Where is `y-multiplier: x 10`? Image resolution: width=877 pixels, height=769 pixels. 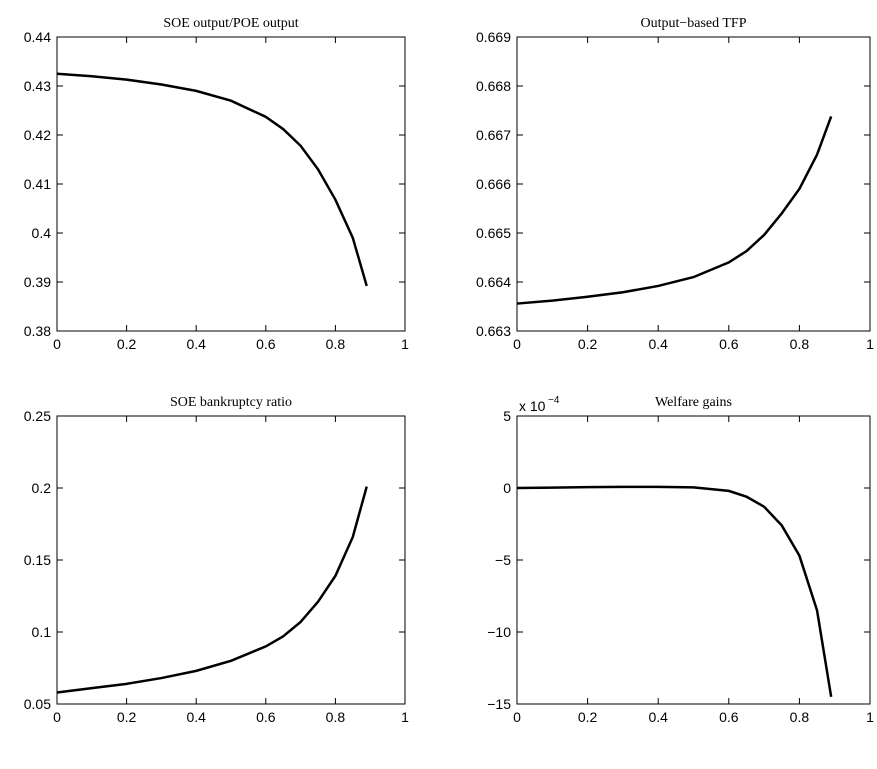
y-multiplier: x 10 is located at coordinates (532, 406).